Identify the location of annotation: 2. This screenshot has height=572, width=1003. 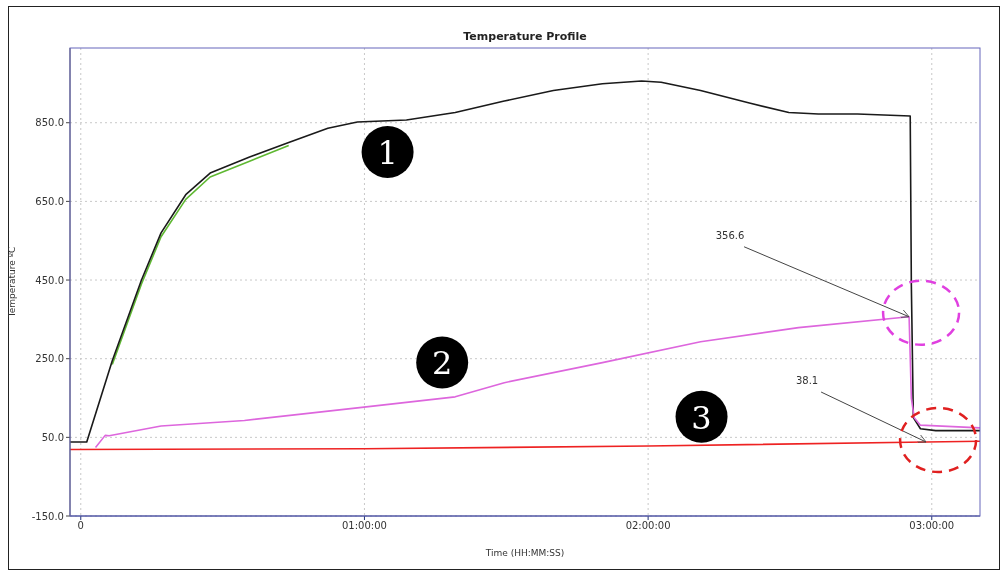
(442, 363).